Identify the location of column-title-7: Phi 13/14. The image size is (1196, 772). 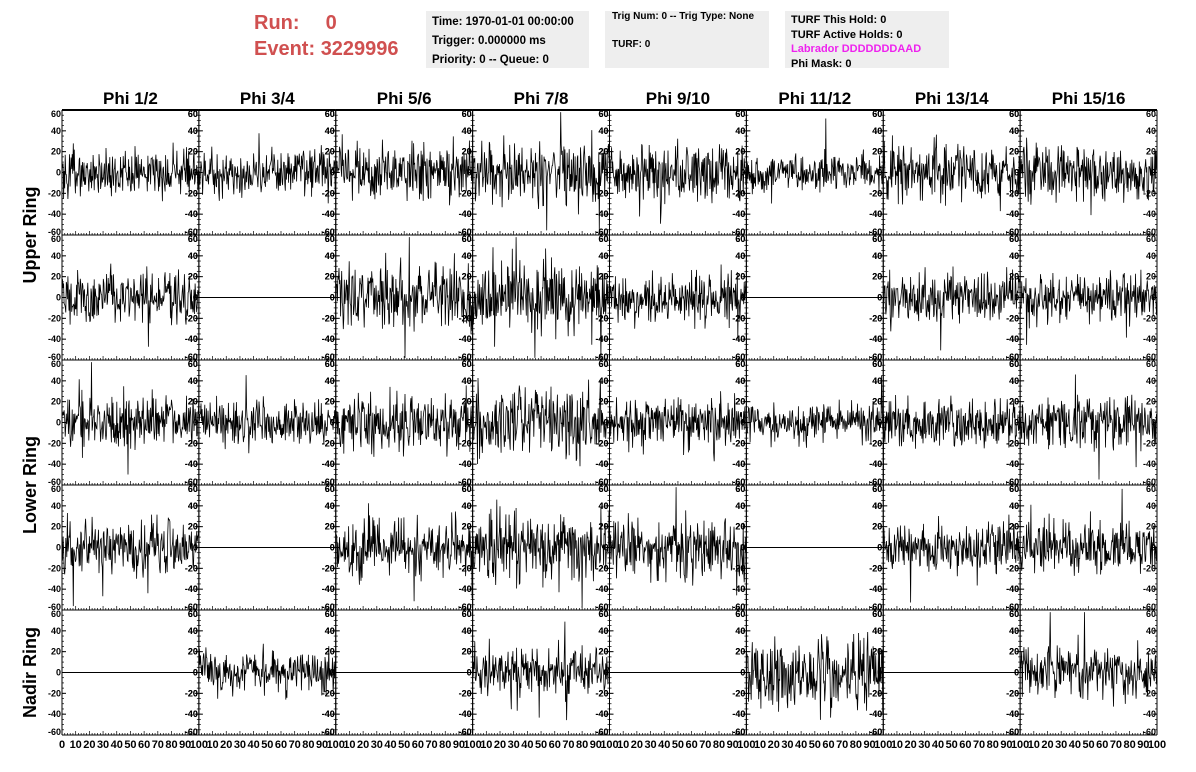
(952, 98).